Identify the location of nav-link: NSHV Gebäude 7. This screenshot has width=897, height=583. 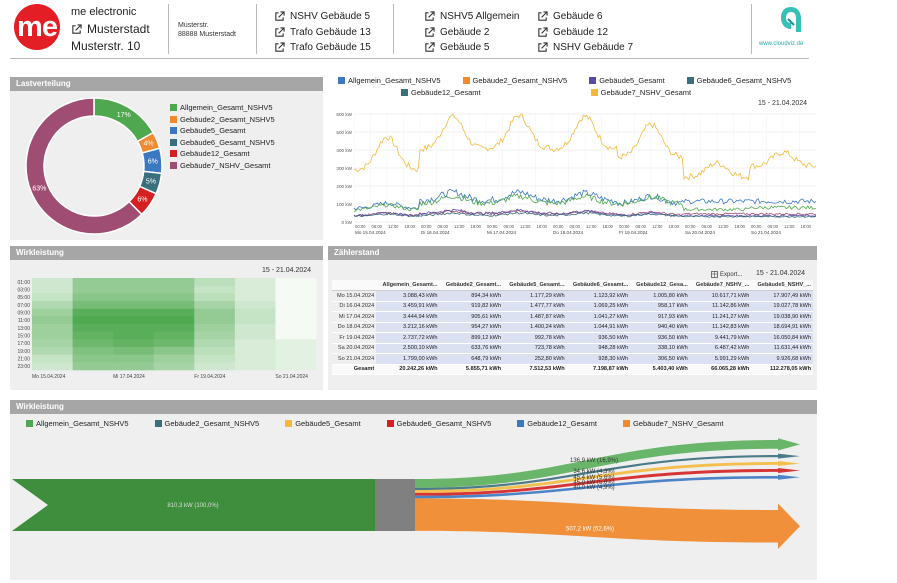
(585, 48).